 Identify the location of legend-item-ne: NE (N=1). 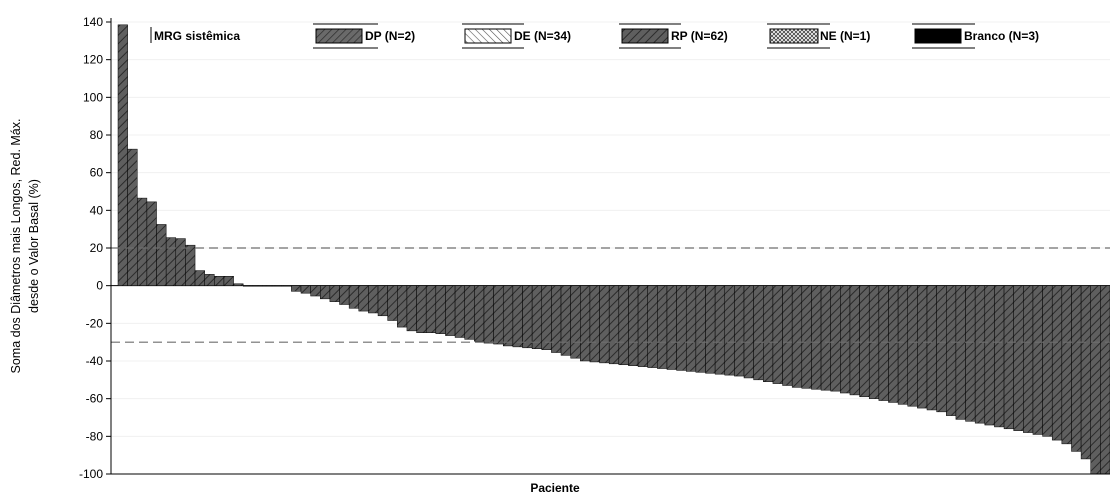
(818, 36).